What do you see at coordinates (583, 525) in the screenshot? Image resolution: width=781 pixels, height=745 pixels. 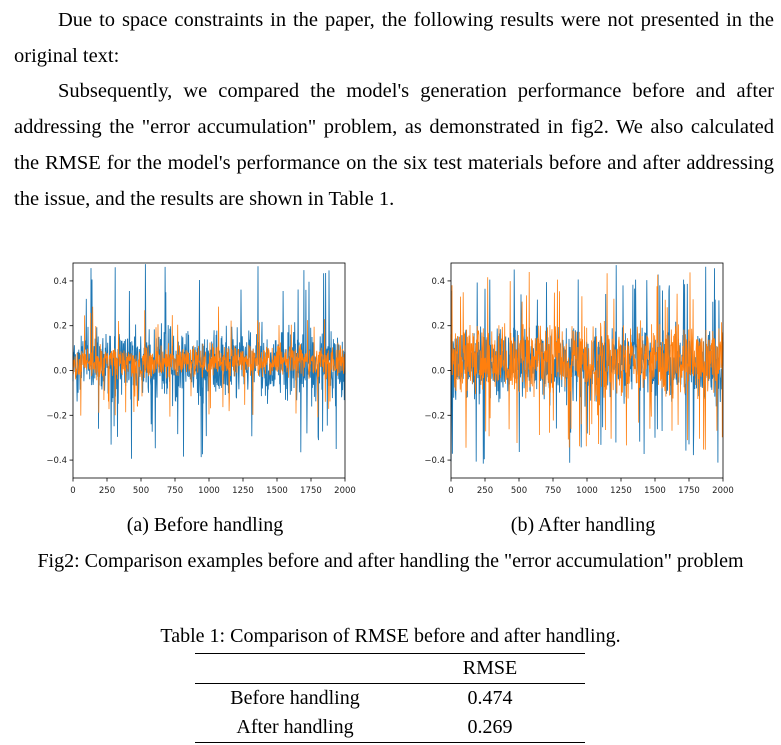 I see `subcaption-b: (b) After handling` at bounding box center [583, 525].